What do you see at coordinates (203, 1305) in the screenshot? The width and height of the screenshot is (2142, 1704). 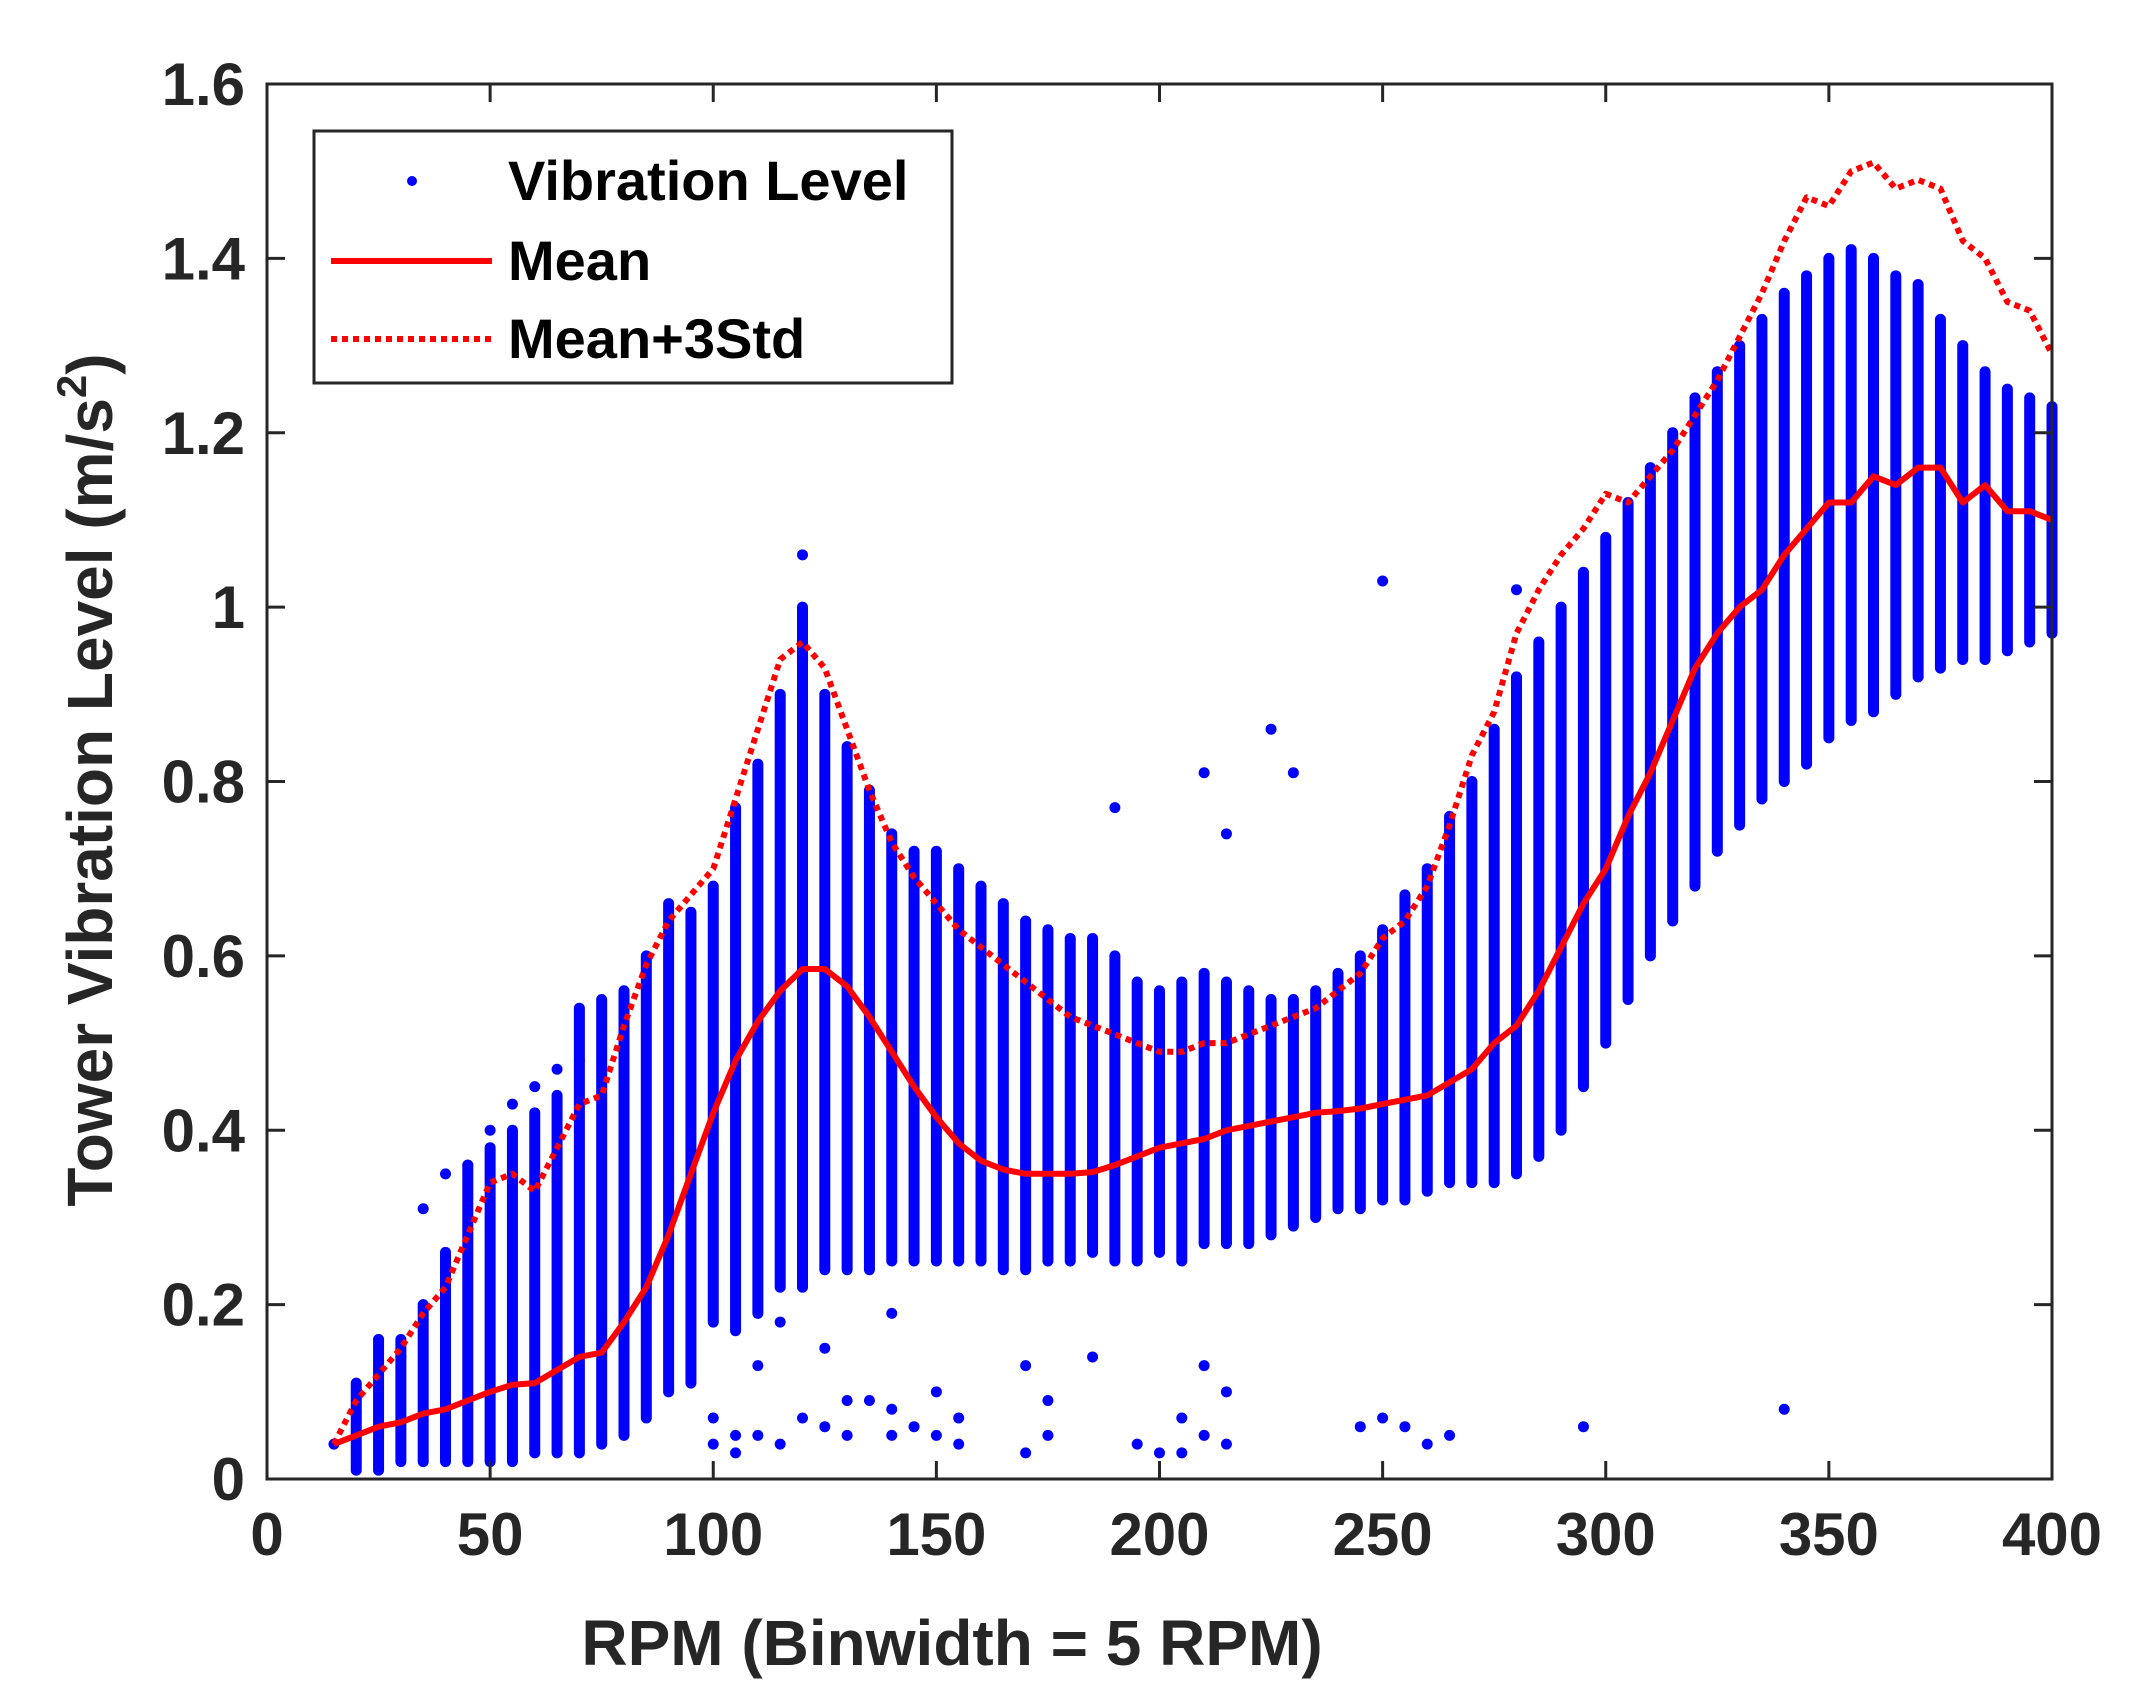 I see `y-tick-label: 0.2` at bounding box center [203, 1305].